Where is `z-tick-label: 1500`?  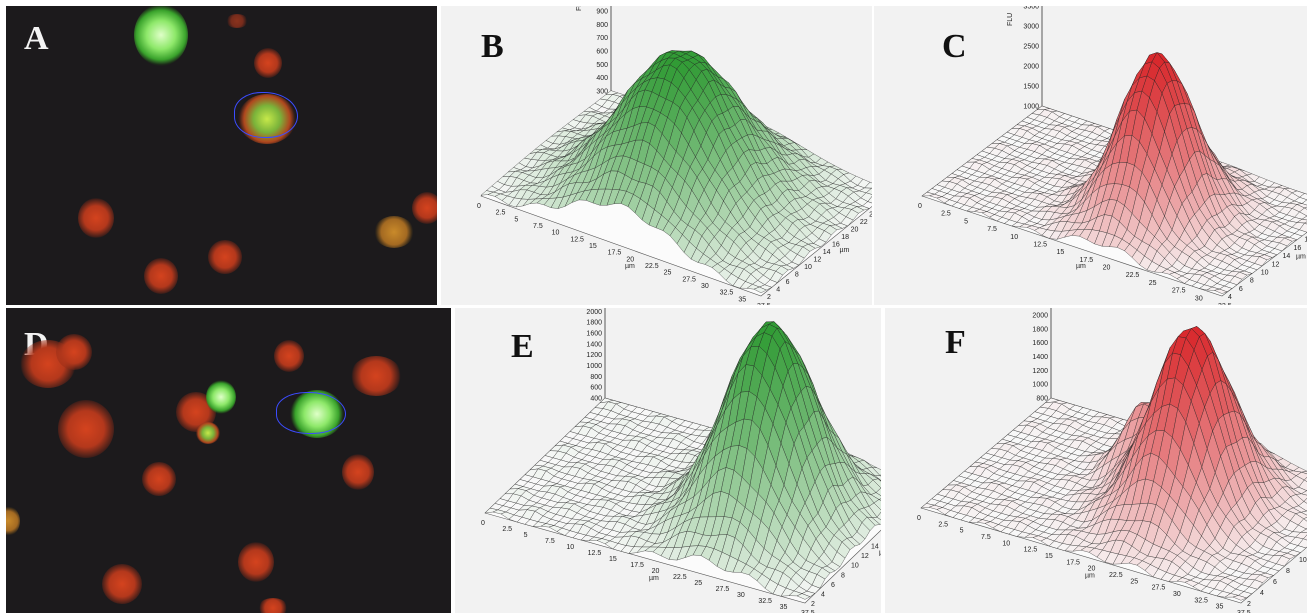
z-tick-label: 1500 is located at coordinates (1031, 87).